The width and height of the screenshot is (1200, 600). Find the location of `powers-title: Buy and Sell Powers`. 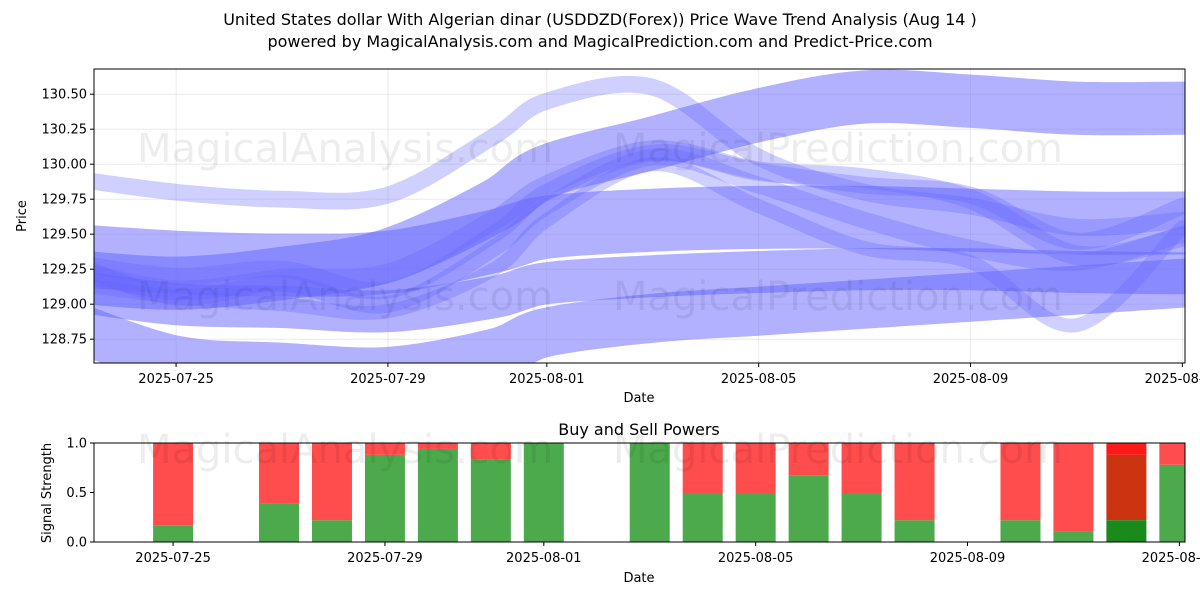

powers-title: Buy and Sell Powers is located at coordinates (639, 429).